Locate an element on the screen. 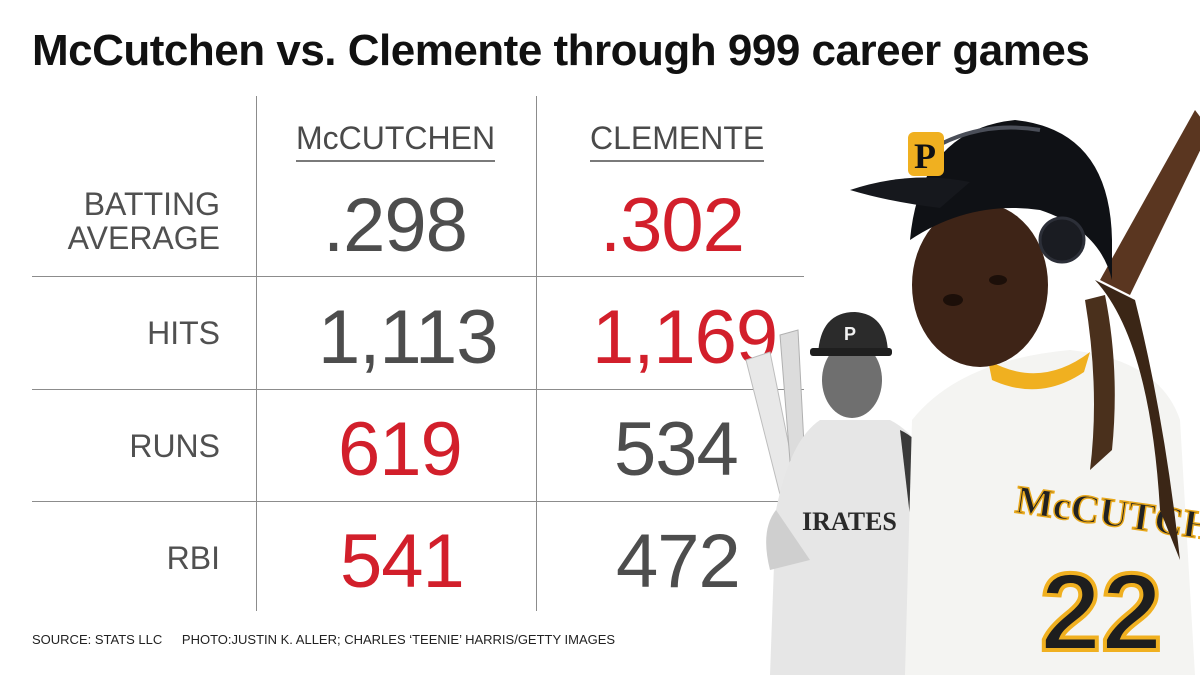  value-mccutchen-hits: 1,113 is located at coordinates (408, 337).